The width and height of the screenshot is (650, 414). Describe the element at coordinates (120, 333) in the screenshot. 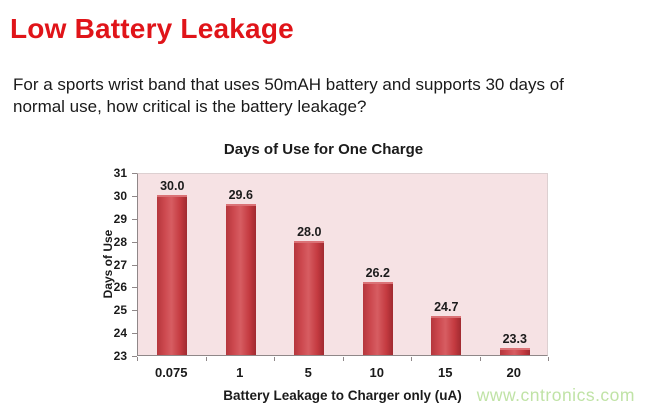

I see `y-tick-label: 24` at that location.